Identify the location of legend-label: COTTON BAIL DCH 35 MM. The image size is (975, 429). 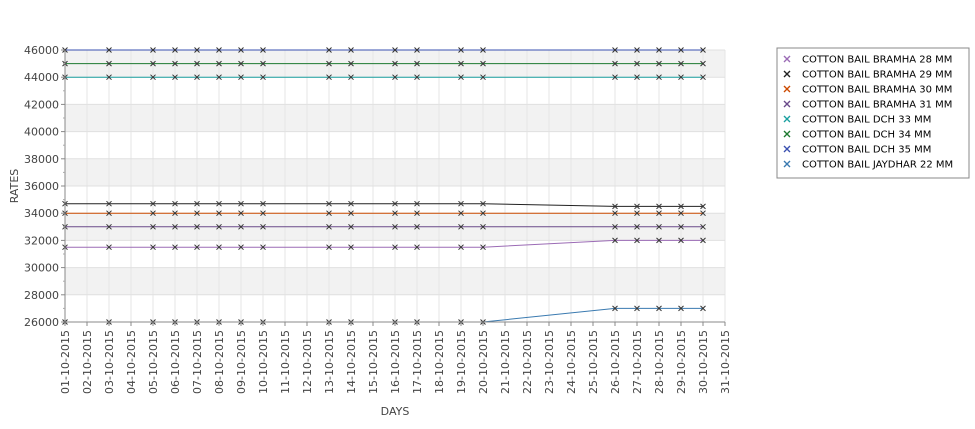
(866, 150).